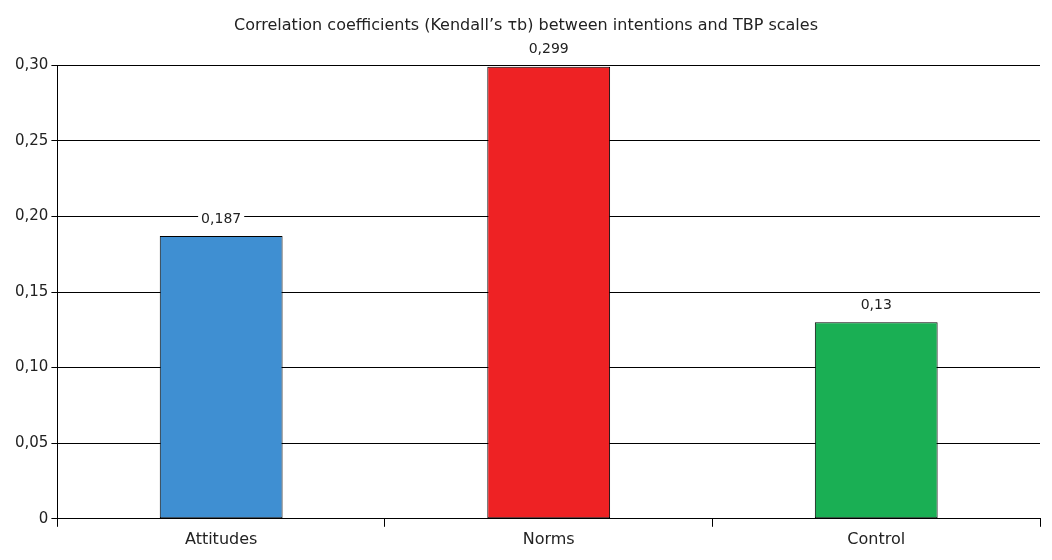 The image size is (1052, 560). Describe the element at coordinates (31, 442) in the screenshot. I see `y-tick-label: 0,05` at that location.